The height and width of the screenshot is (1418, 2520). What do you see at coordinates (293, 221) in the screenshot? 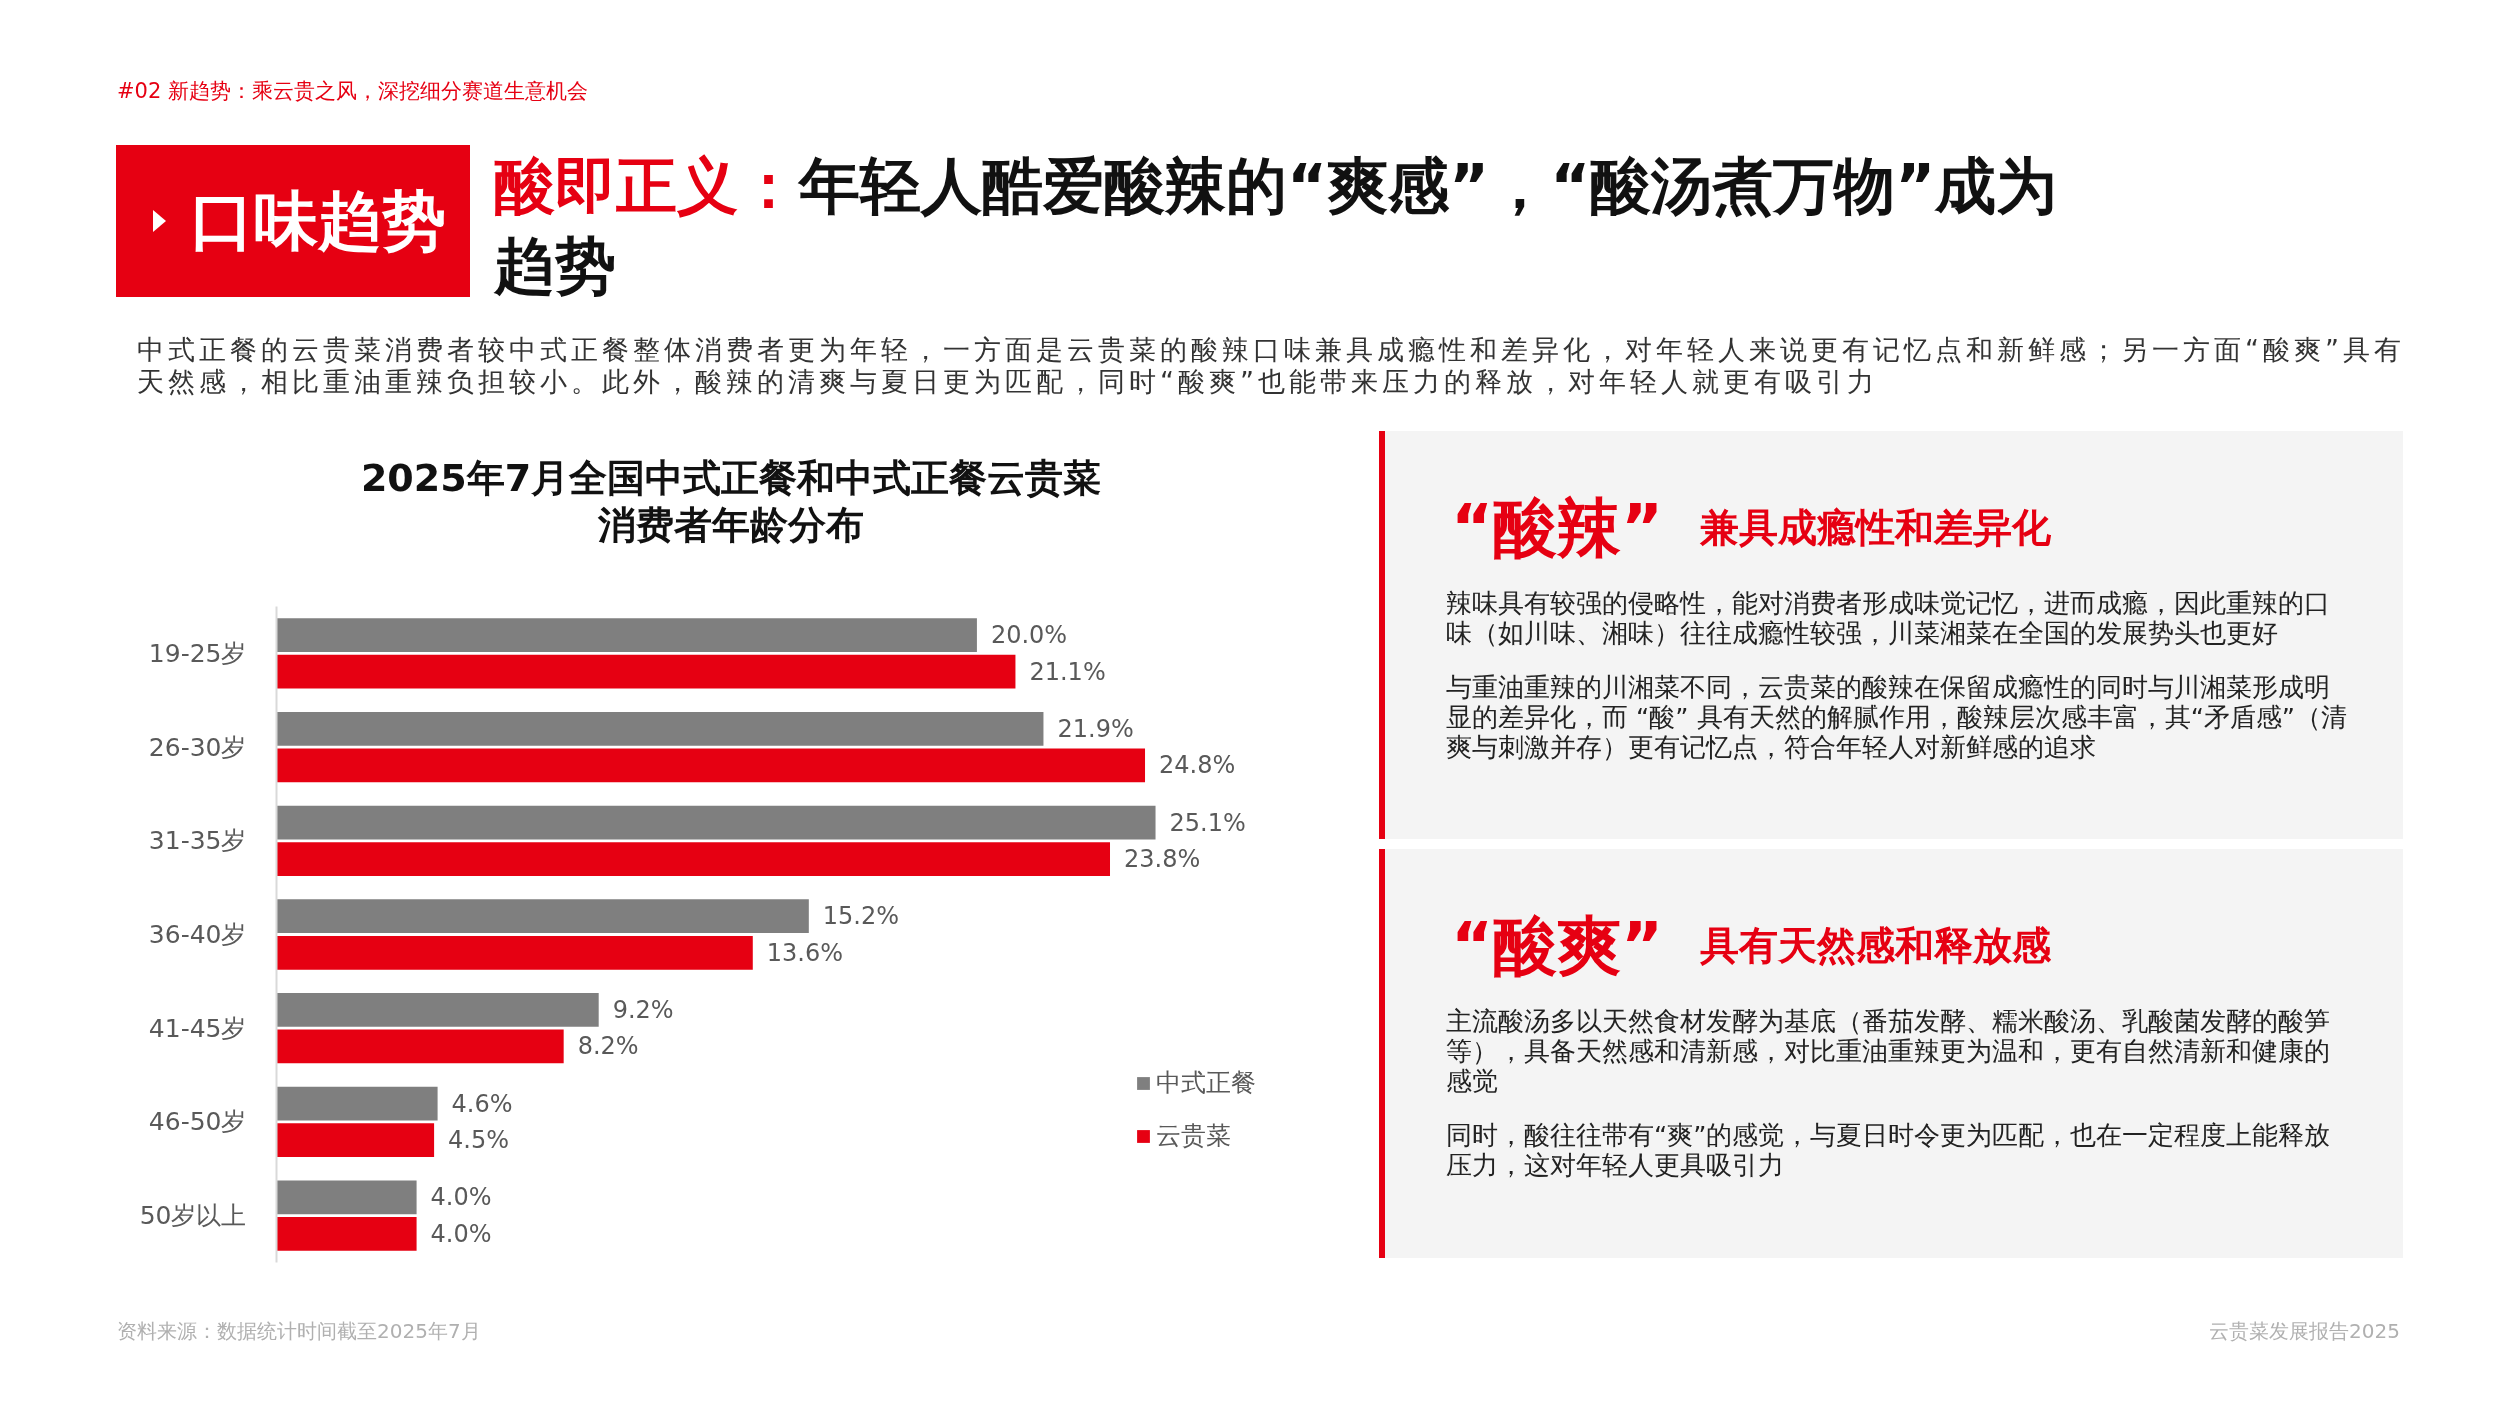
I see `text: 口味趋势` at bounding box center [293, 221].